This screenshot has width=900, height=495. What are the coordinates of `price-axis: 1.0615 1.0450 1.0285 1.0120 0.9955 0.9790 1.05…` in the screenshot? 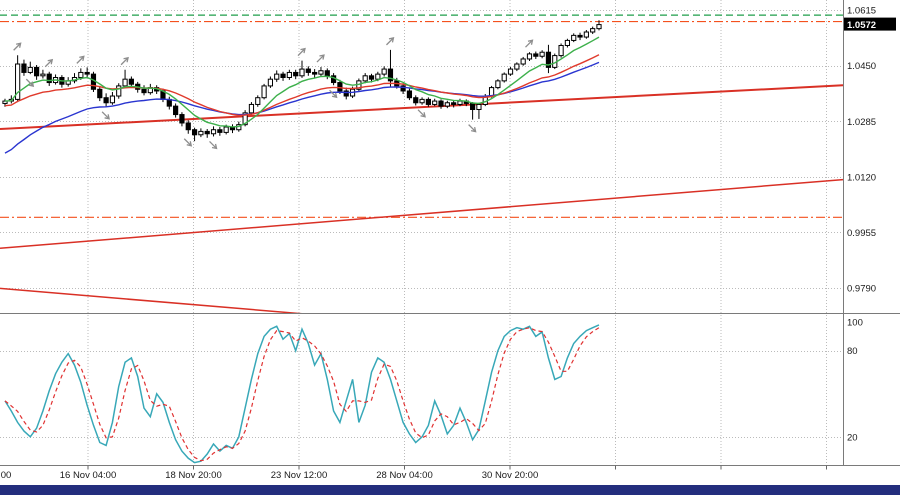 It's located at (870, 225).